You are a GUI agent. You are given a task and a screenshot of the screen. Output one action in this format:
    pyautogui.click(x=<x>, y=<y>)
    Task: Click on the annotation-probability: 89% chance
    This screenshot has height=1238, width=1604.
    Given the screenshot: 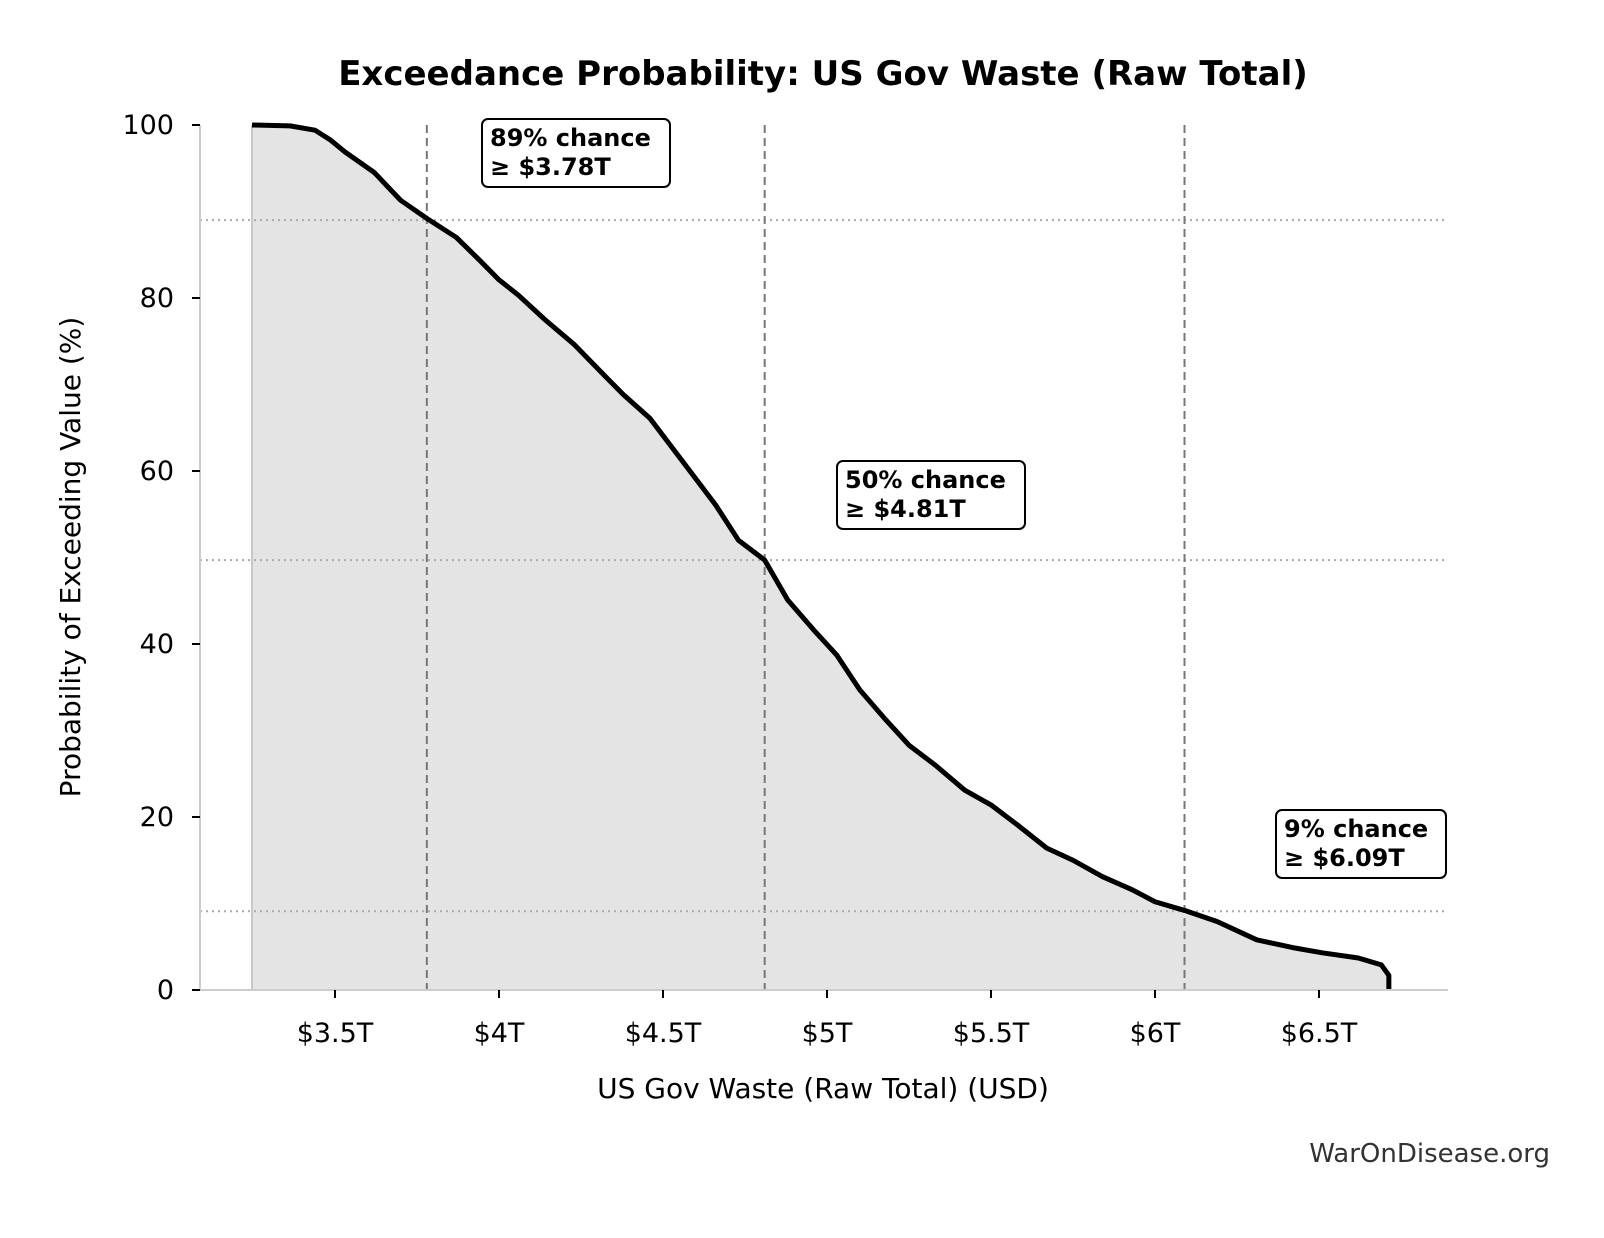 What is the action you would take?
    pyautogui.click(x=570, y=138)
    